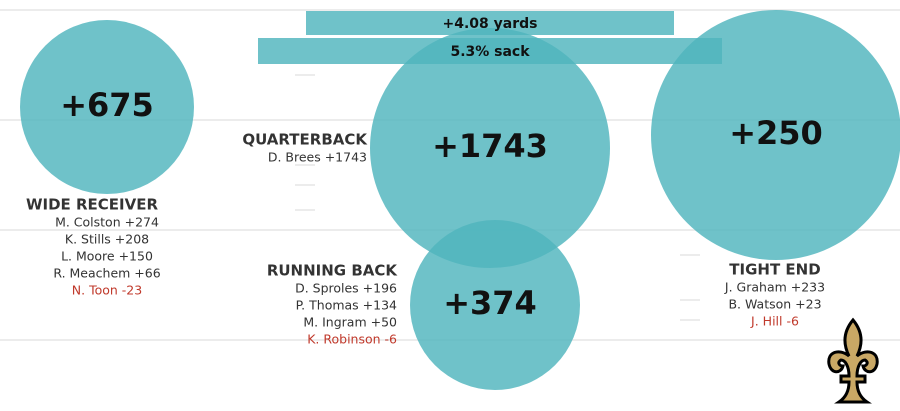 The width and height of the screenshot is (900, 411). What do you see at coordinates (346, 305) in the screenshot?
I see `player: P. Thomas +134` at bounding box center [346, 305].